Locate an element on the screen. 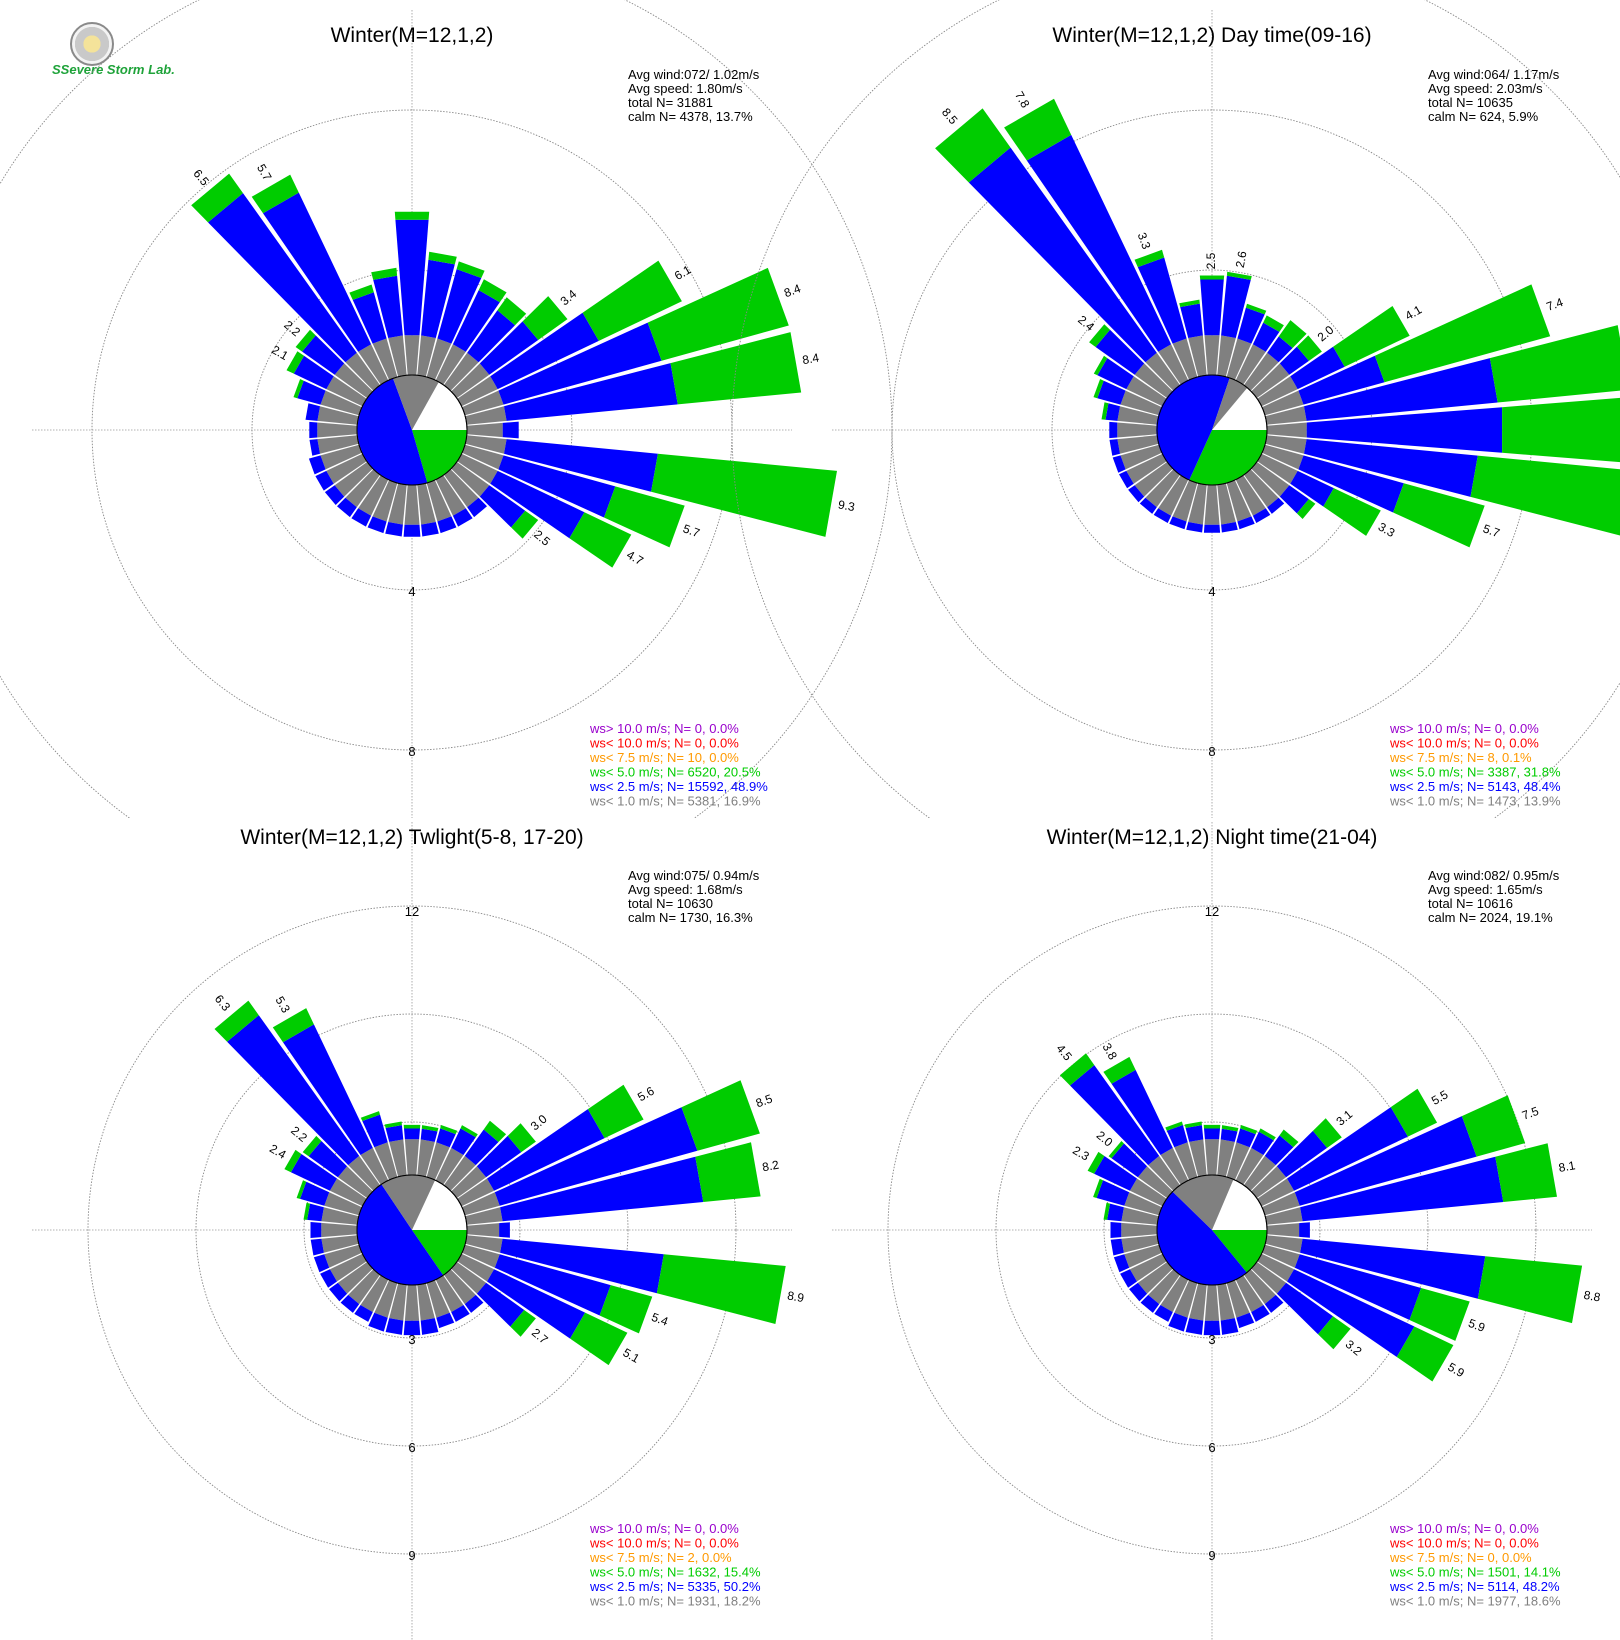 This screenshot has height=1640, width=1620. lab-logo: SSevere Storm Lab. is located at coordinates (113, 53).